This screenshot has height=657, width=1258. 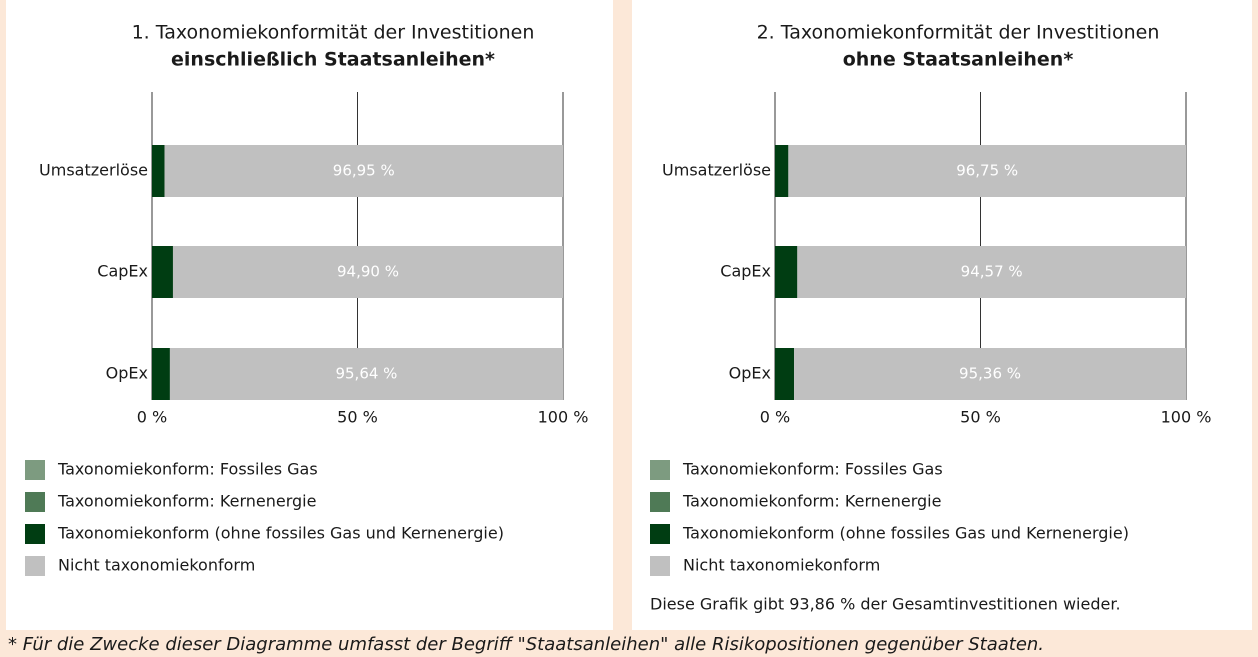 I want to click on chart-subtitle: einschließlich Staatsanleihen*, so click(x=333, y=60).